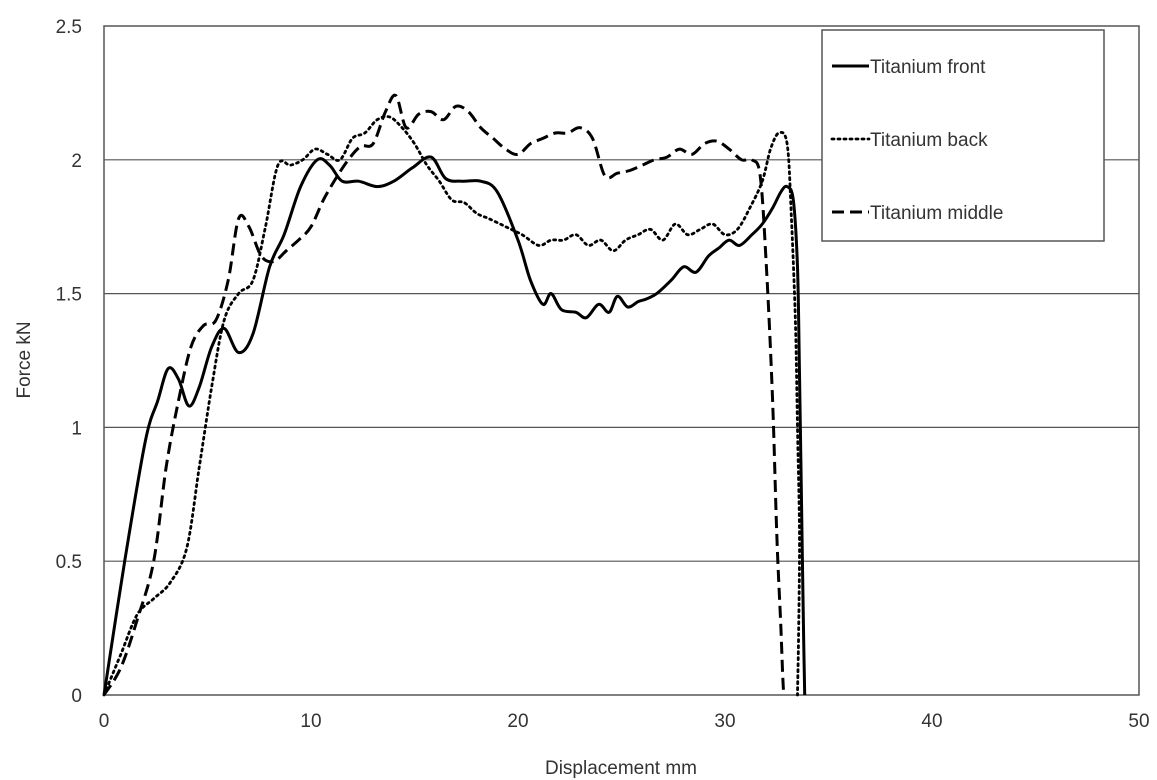  I want to click on y-tick-label: 2.5, so click(69, 27).